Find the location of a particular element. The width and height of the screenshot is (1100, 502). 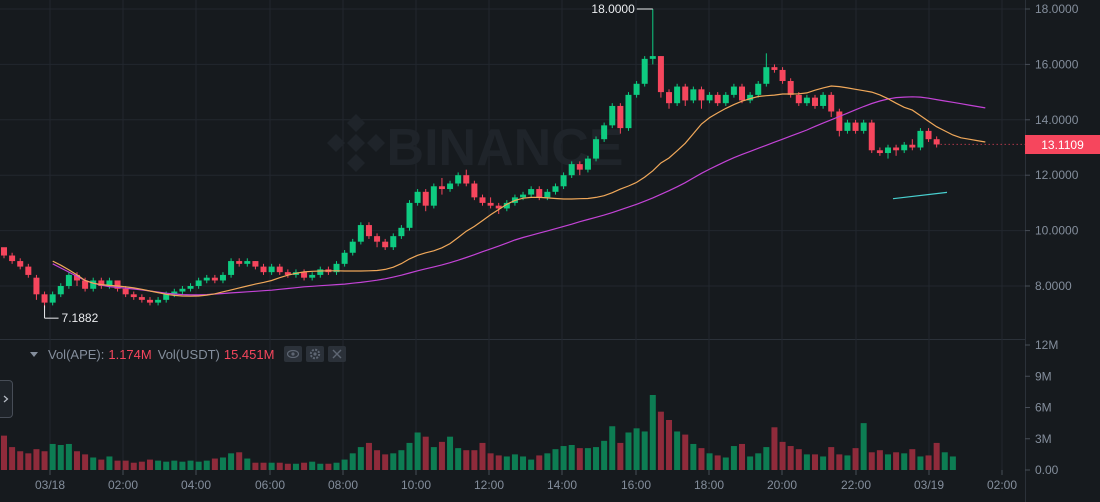

time-tick-label: 22:00 is located at coordinates (856, 485).